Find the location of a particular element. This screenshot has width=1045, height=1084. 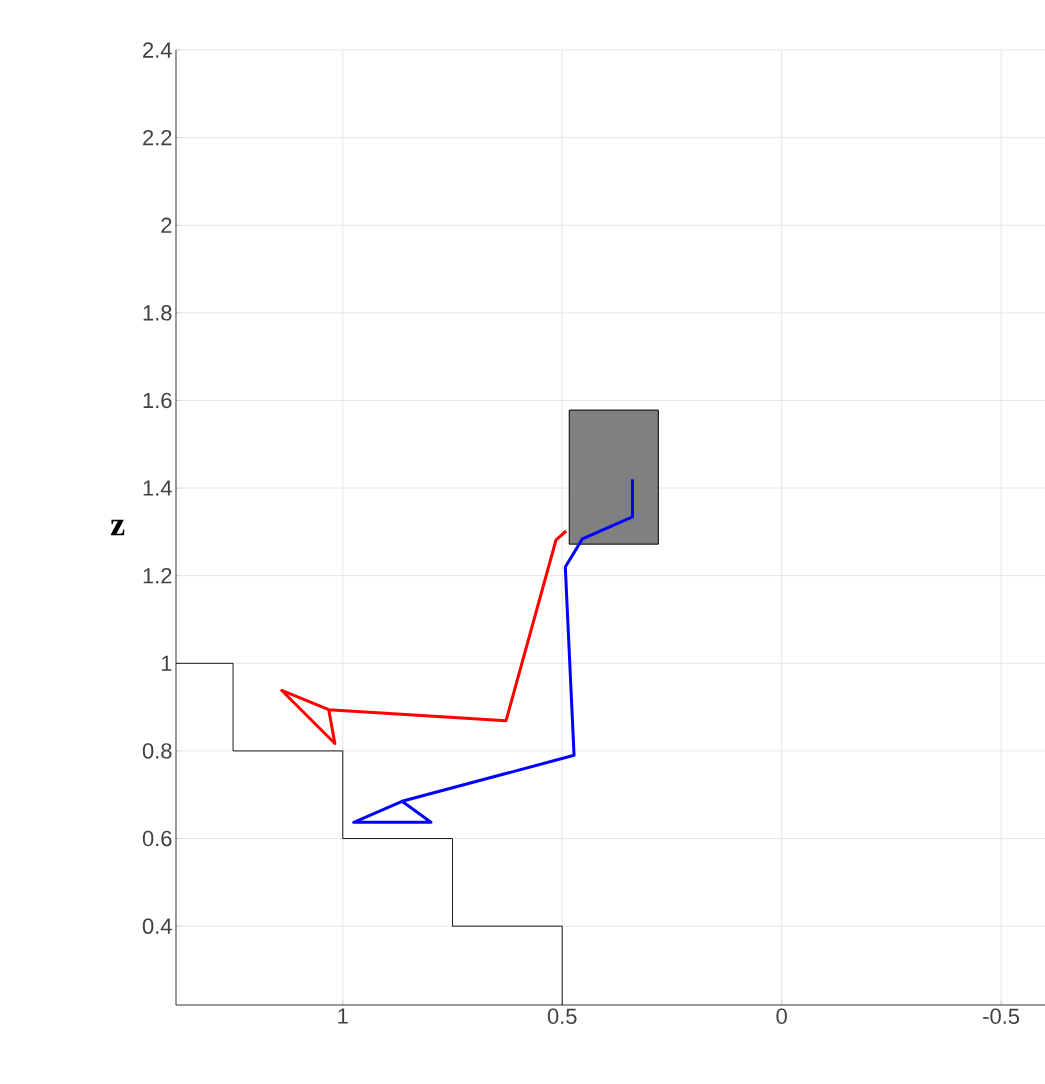

y-tick-label: 0.6 is located at coordinates (157, 838).